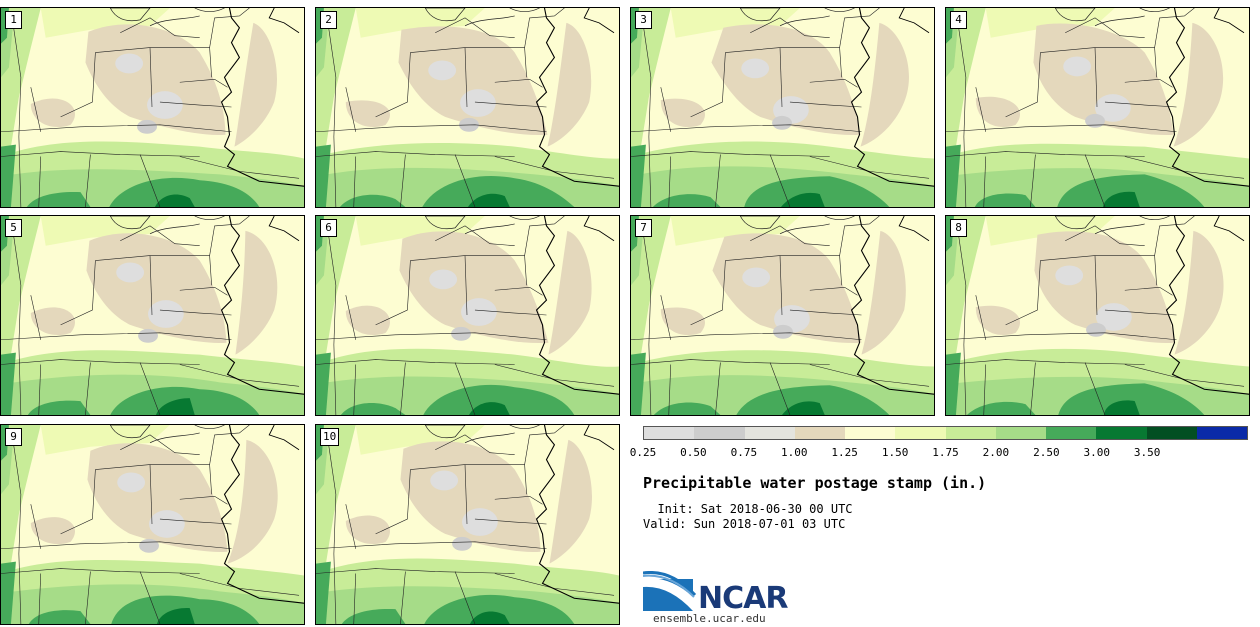 This screenshot has width=1260, height=627. I want to click on colorbar-tick-label: 1.50, so click(895, 452).